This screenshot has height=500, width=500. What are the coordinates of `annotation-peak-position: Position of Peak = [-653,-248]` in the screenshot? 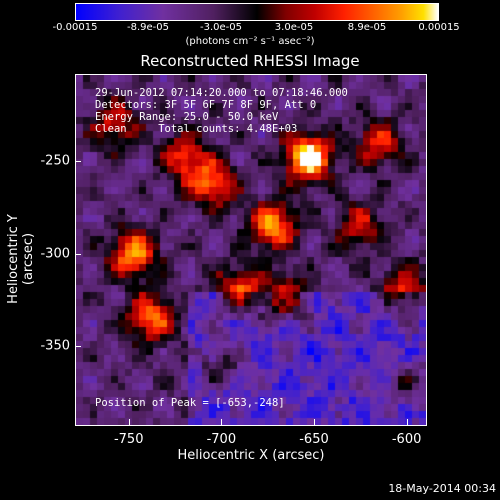 It's located at (190, 403).